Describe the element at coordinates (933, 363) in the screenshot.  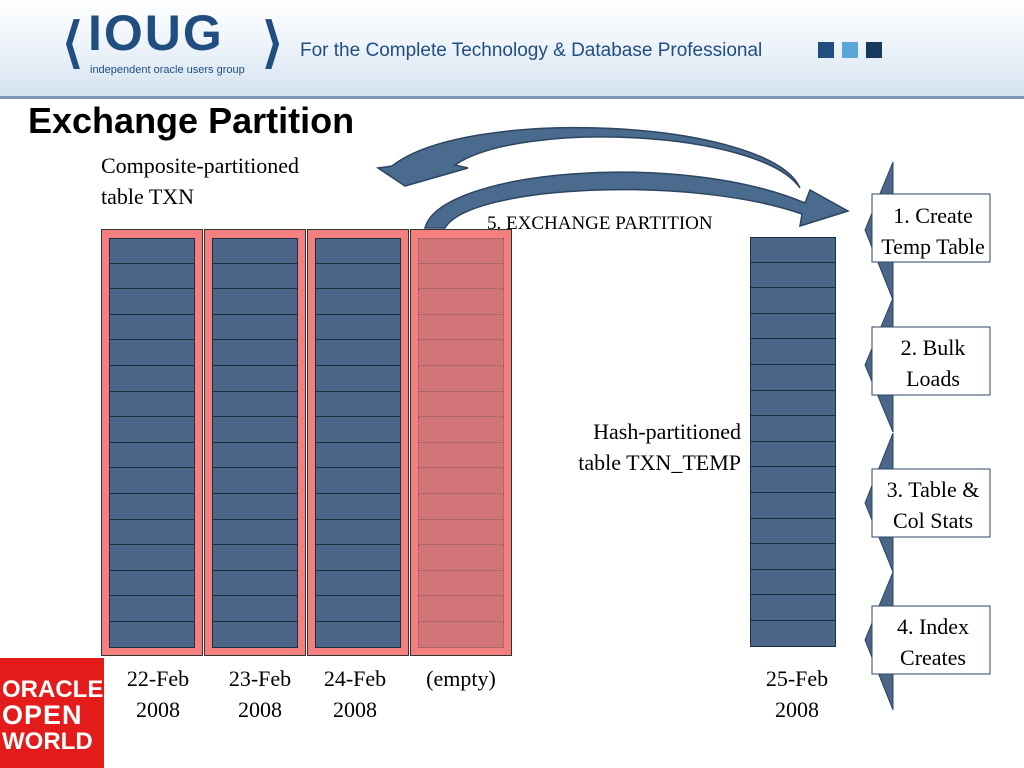
I see `step-2-label: 2. Bulk Loads` at that location.